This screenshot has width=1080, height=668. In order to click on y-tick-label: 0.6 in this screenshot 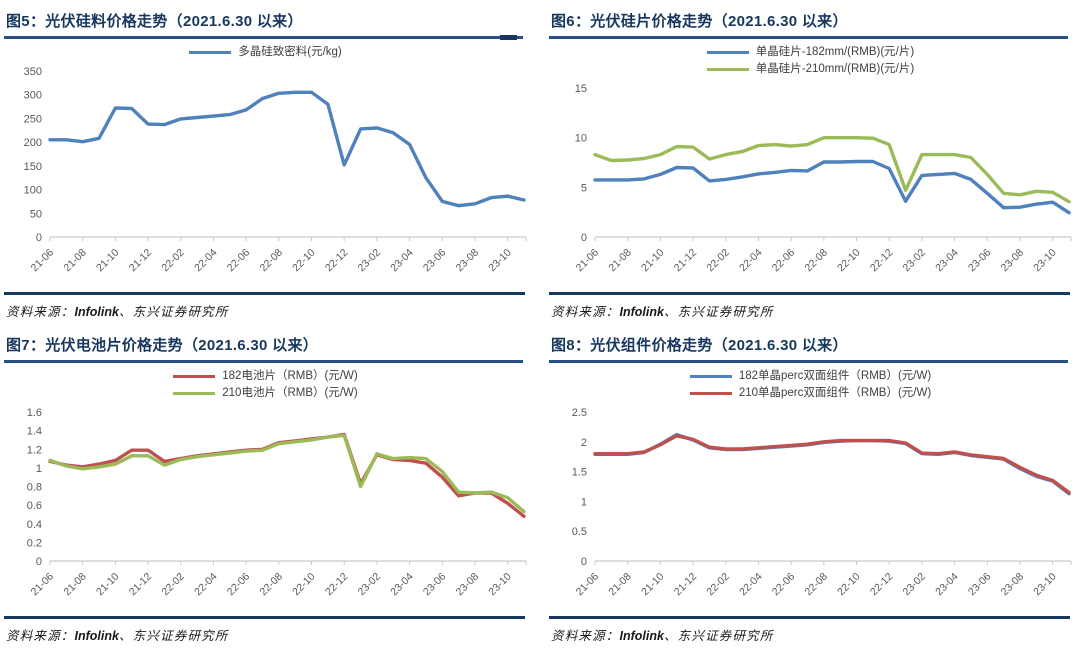, I will do `click(34, 506)`.